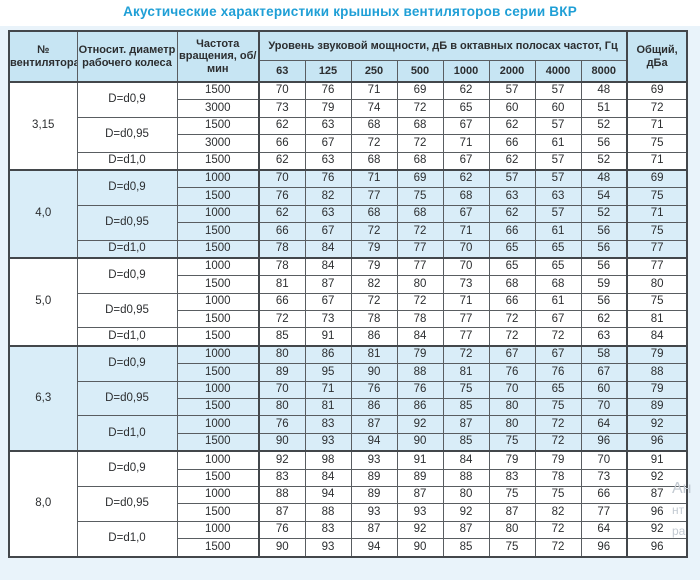 The image size is (700, 580). What do you see at coordinates (328, 71) in the screenshot?
I see `header-band-125: 125` at bounding box center [328, 71].